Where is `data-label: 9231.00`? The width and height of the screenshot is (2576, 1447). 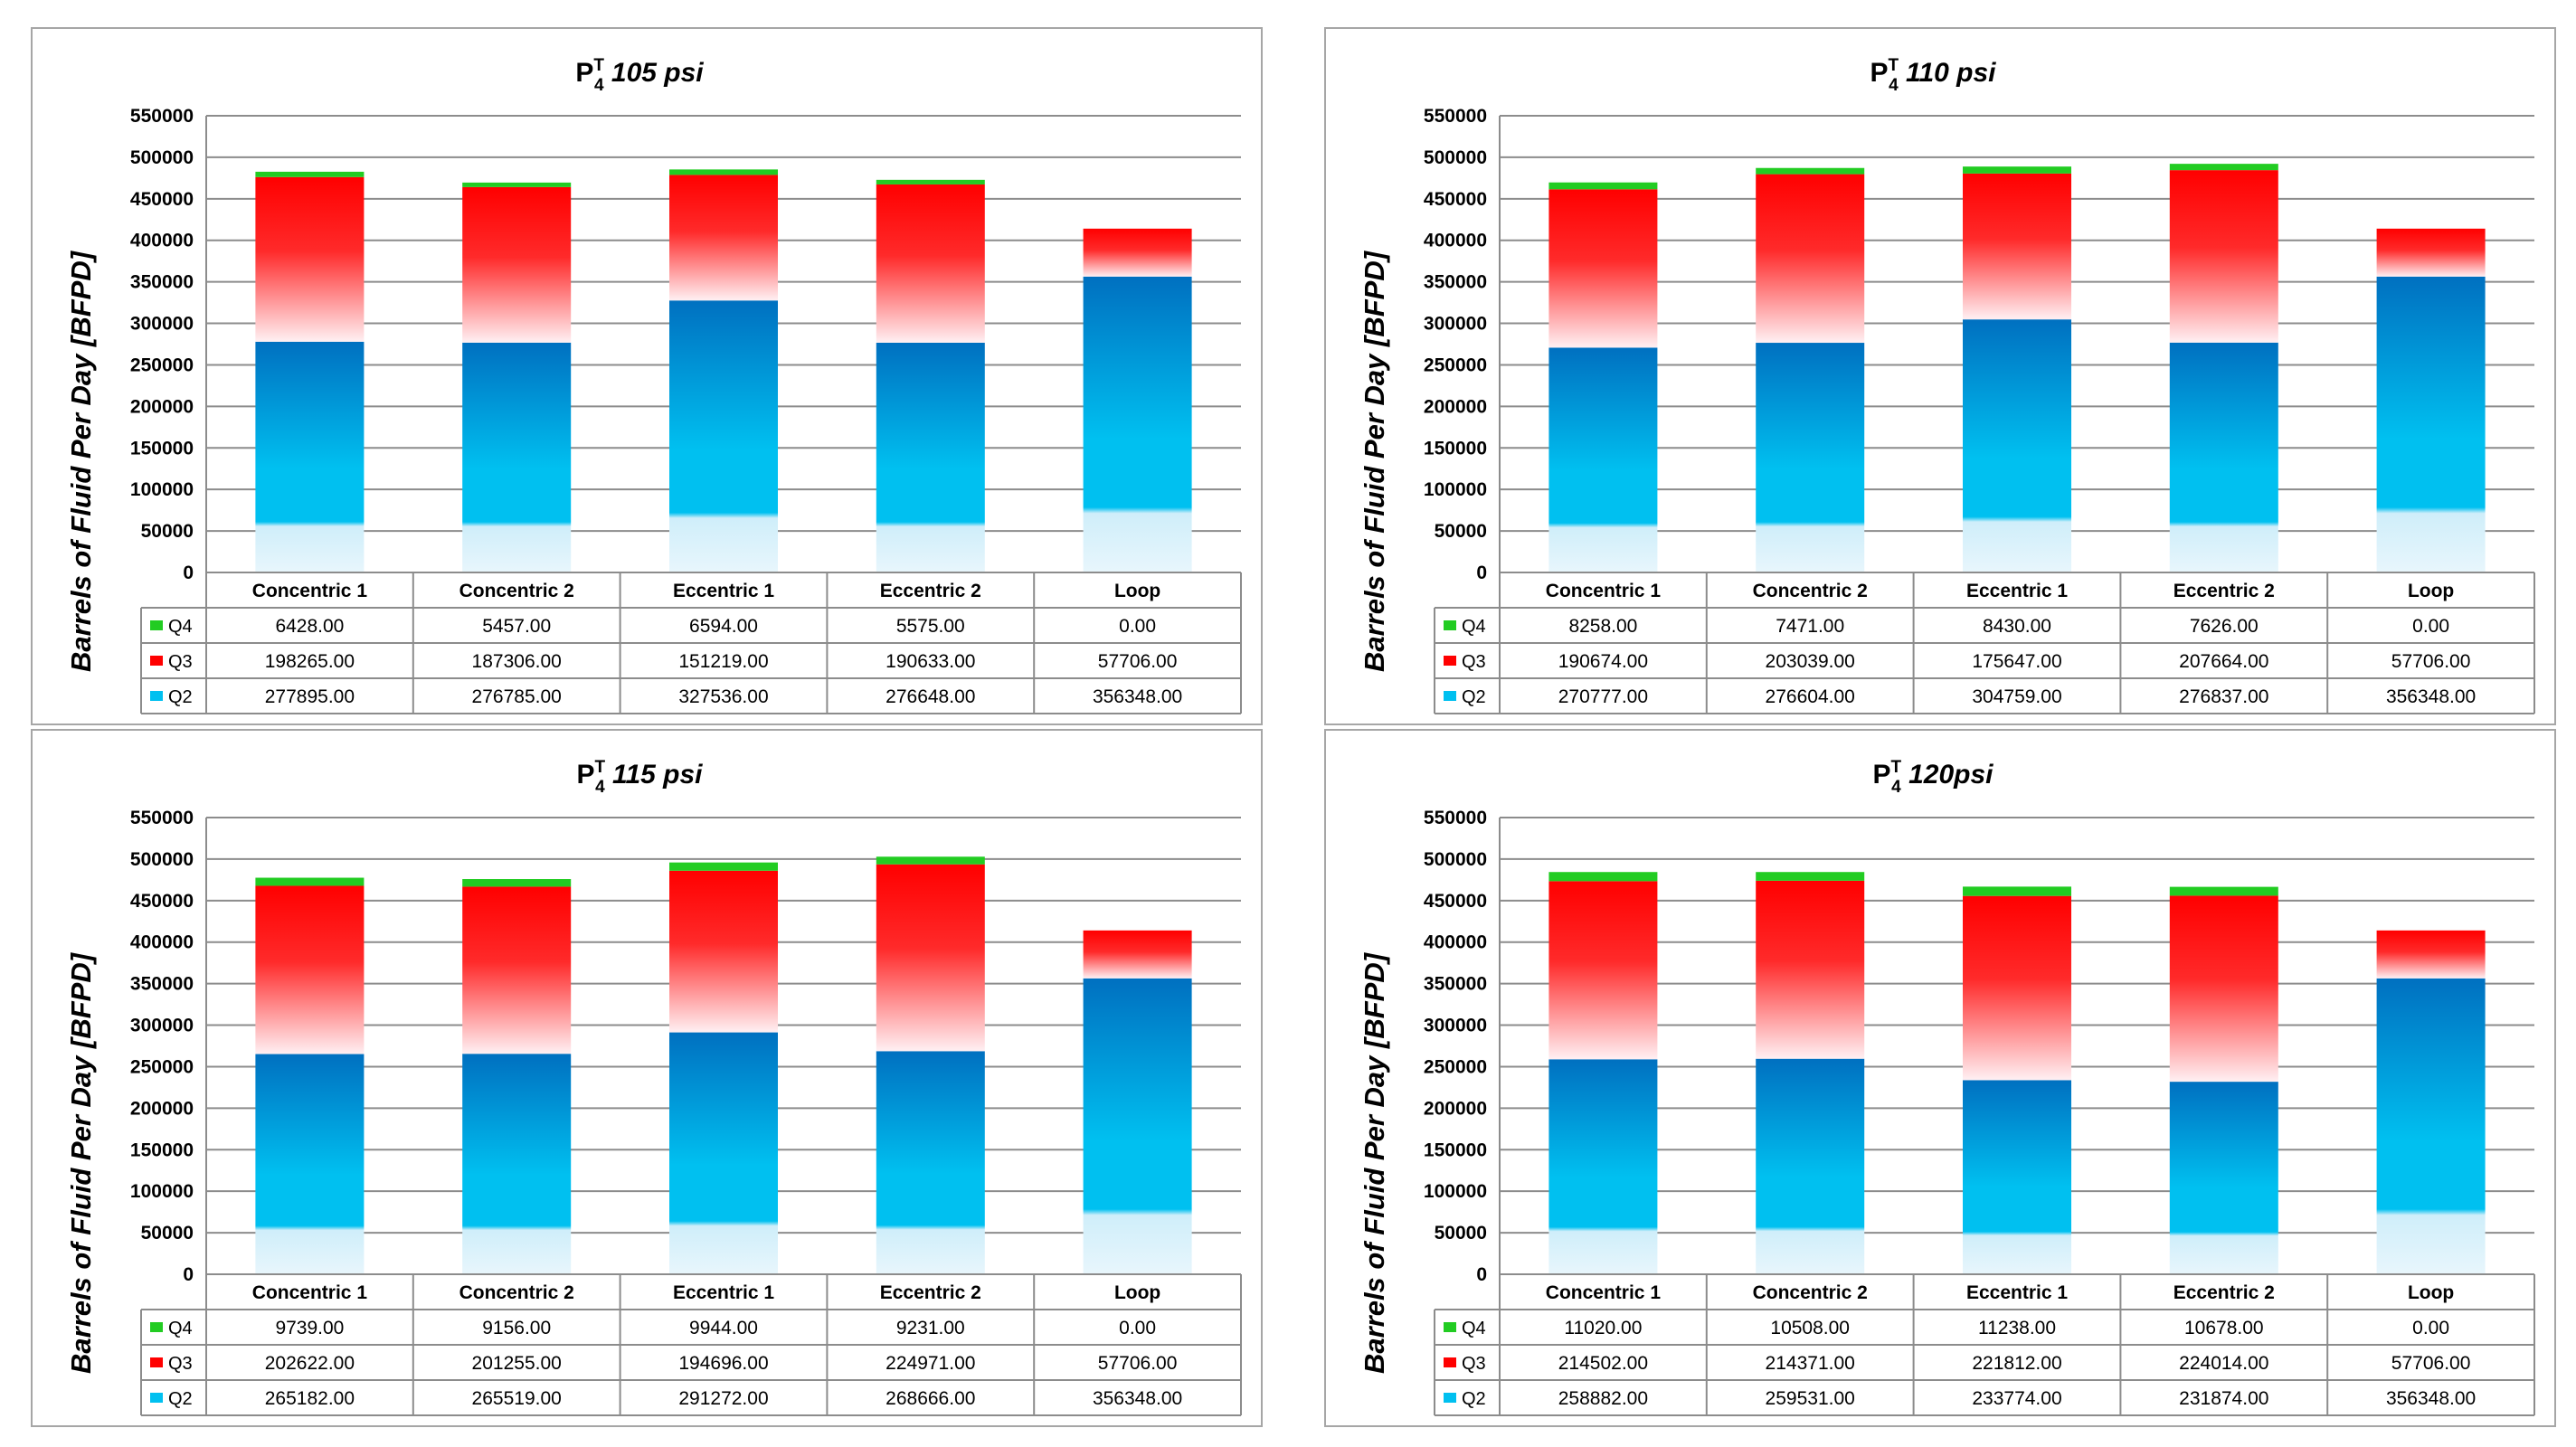 data-label: 9231.00 is located at coordinates (930, 1328).